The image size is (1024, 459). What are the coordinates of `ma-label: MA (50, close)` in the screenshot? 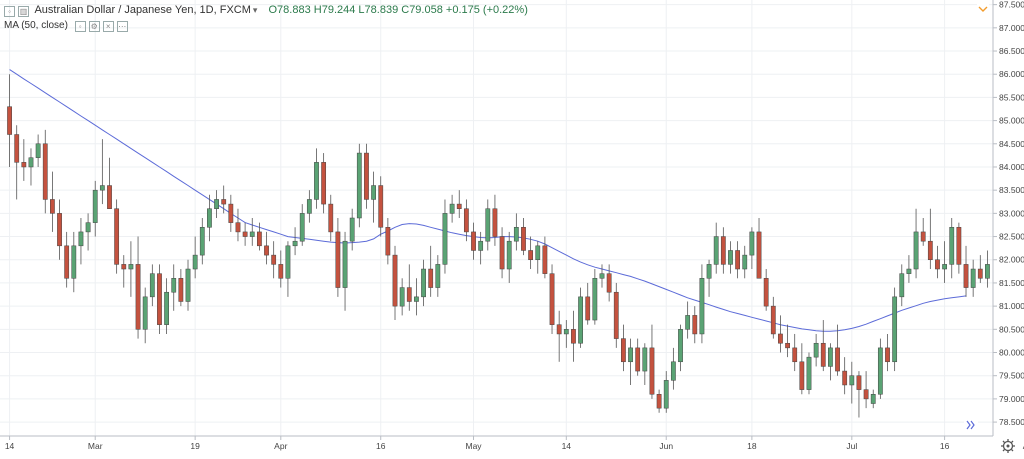 It's located at (36, 25).